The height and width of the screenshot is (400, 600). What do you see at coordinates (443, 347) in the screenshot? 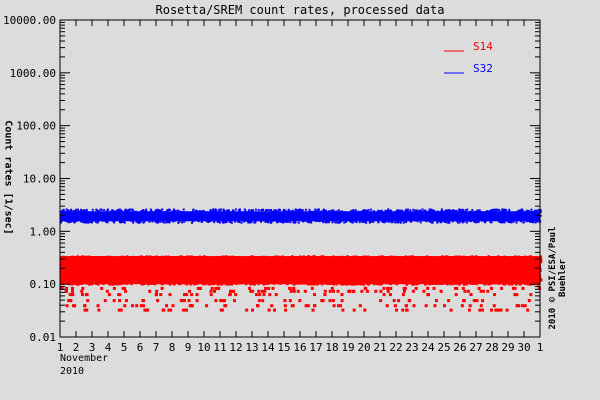
I see `x-tick-label: 25` at bounding box center [443, 347].